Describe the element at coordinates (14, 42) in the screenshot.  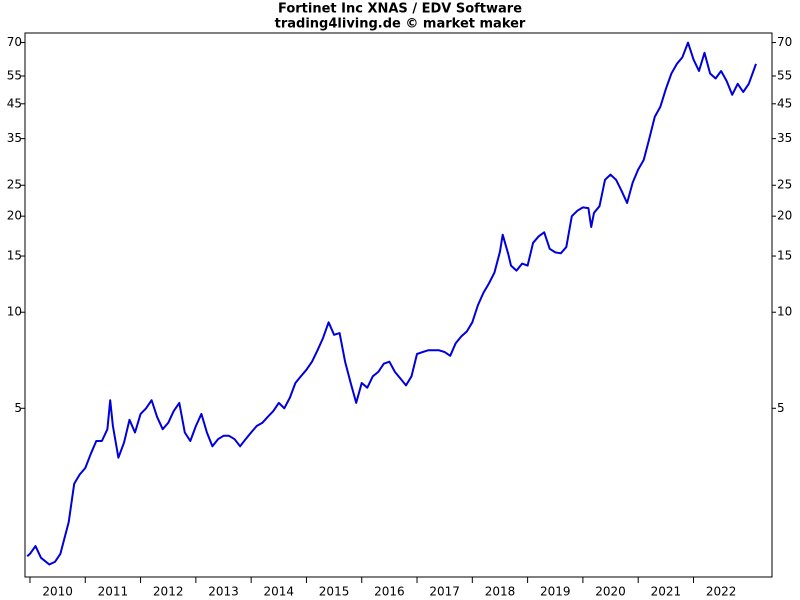
I see `y-tick-label: 70` at that location.